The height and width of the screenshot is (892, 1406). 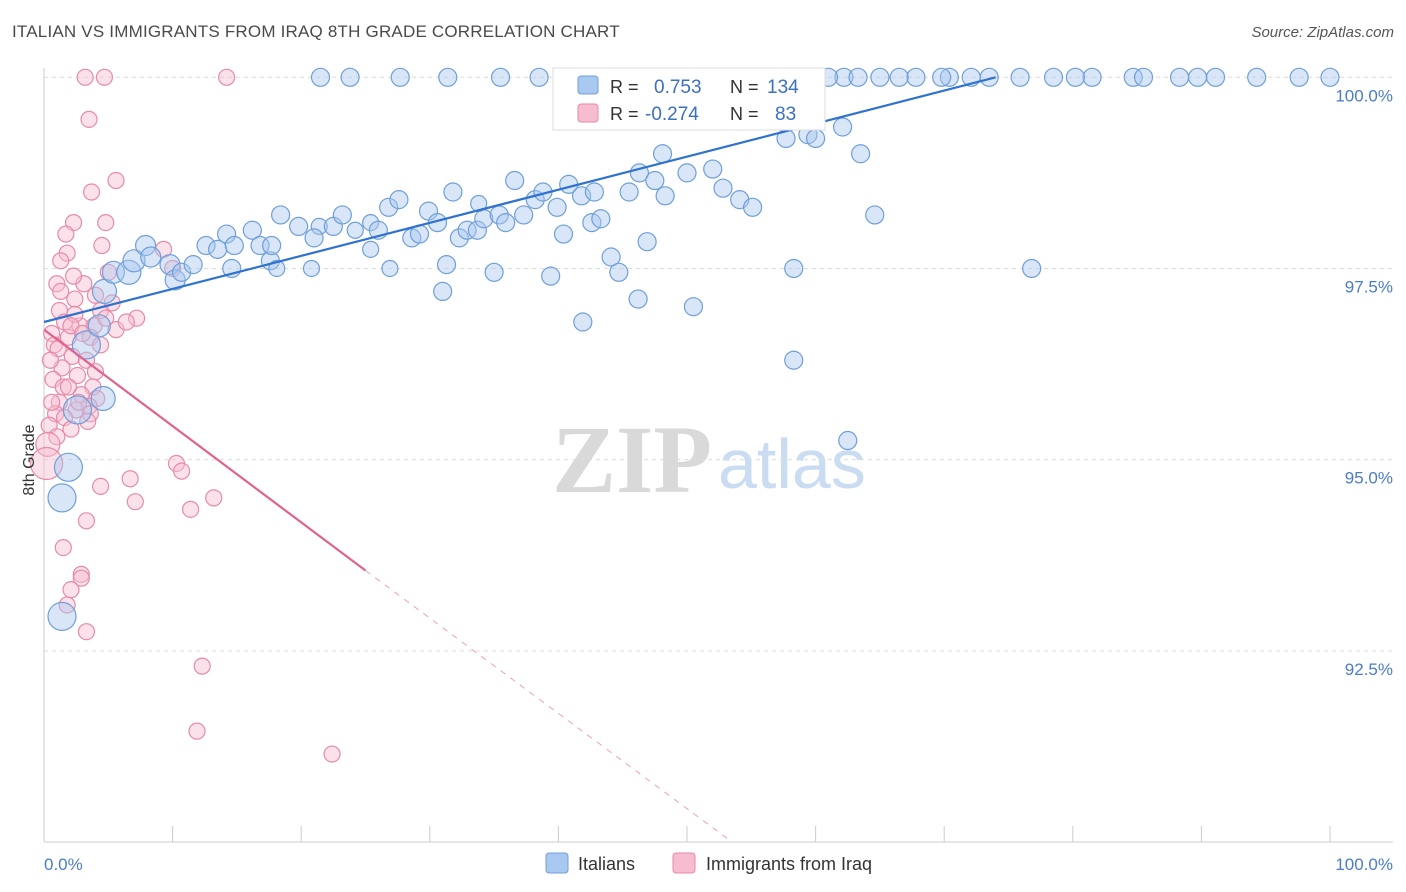 What do you see at coordinates (689, 99) in the screenshot?
I see `stats-box: R = 0.753 N = 134 R = -0.274 N = 83` at bounding box center [689, 99].